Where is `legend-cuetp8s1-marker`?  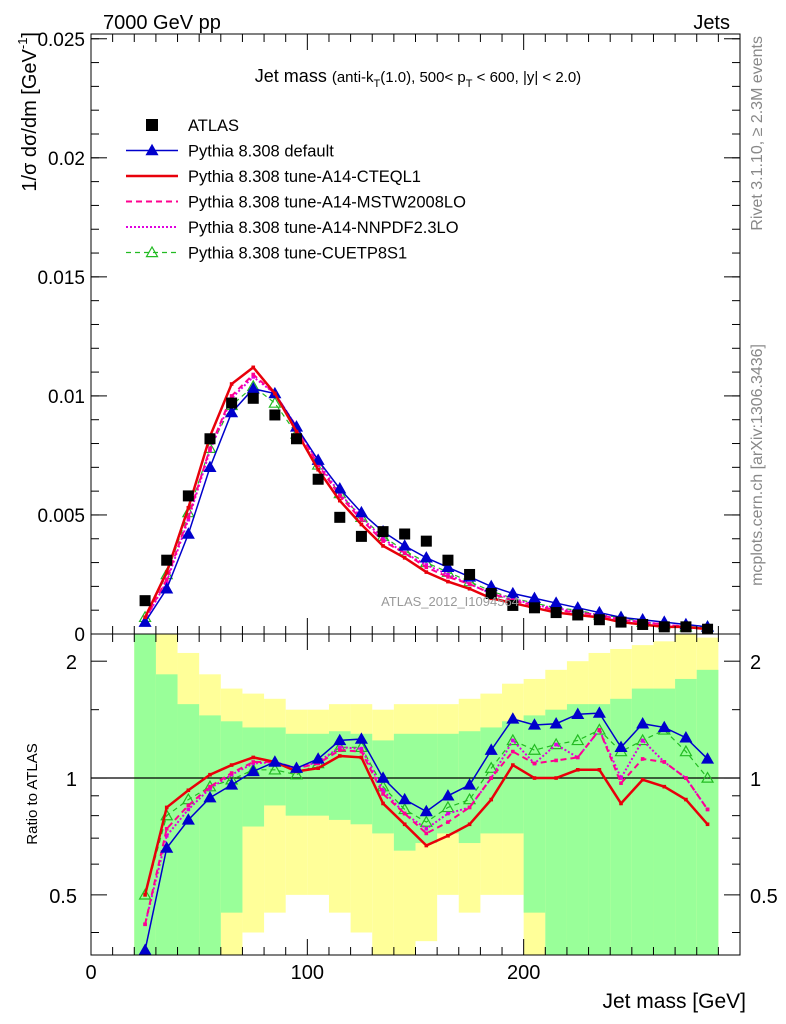
legend-cuetp8s1-marker is located at coordinates (152, 251).